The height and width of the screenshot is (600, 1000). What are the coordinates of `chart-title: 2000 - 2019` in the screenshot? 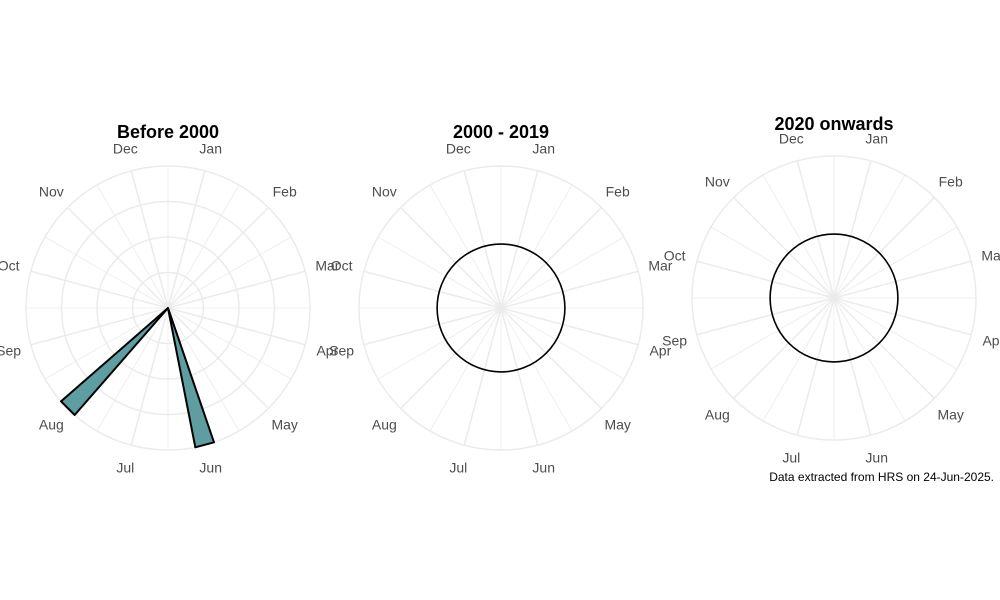 It's located at (501, 132).